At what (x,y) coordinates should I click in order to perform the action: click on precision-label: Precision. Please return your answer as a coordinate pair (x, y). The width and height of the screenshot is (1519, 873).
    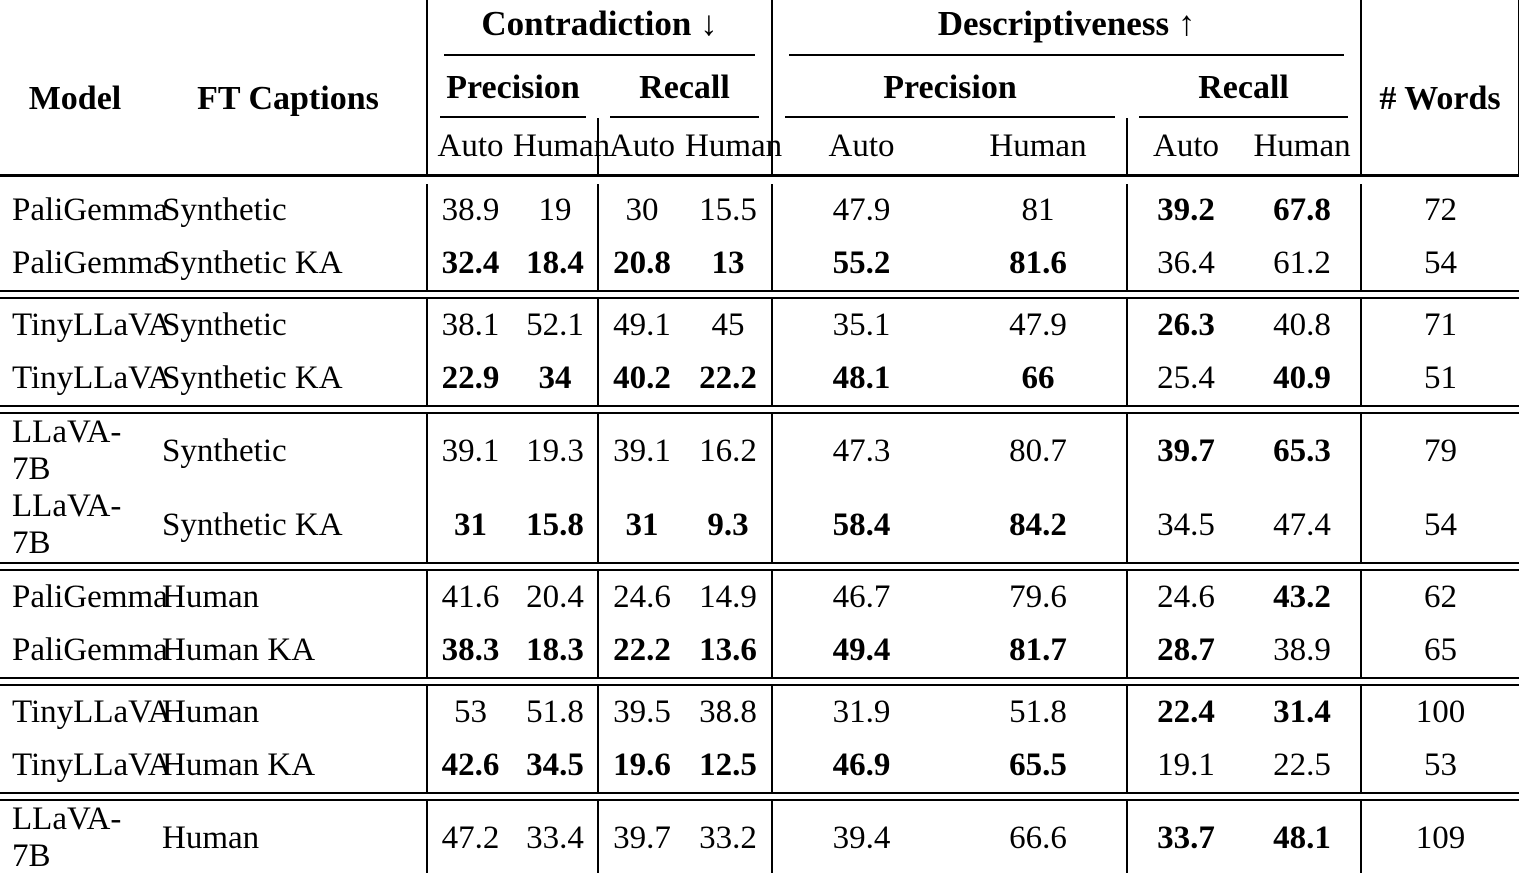
    Looking at the image, I should click on (950, 93).